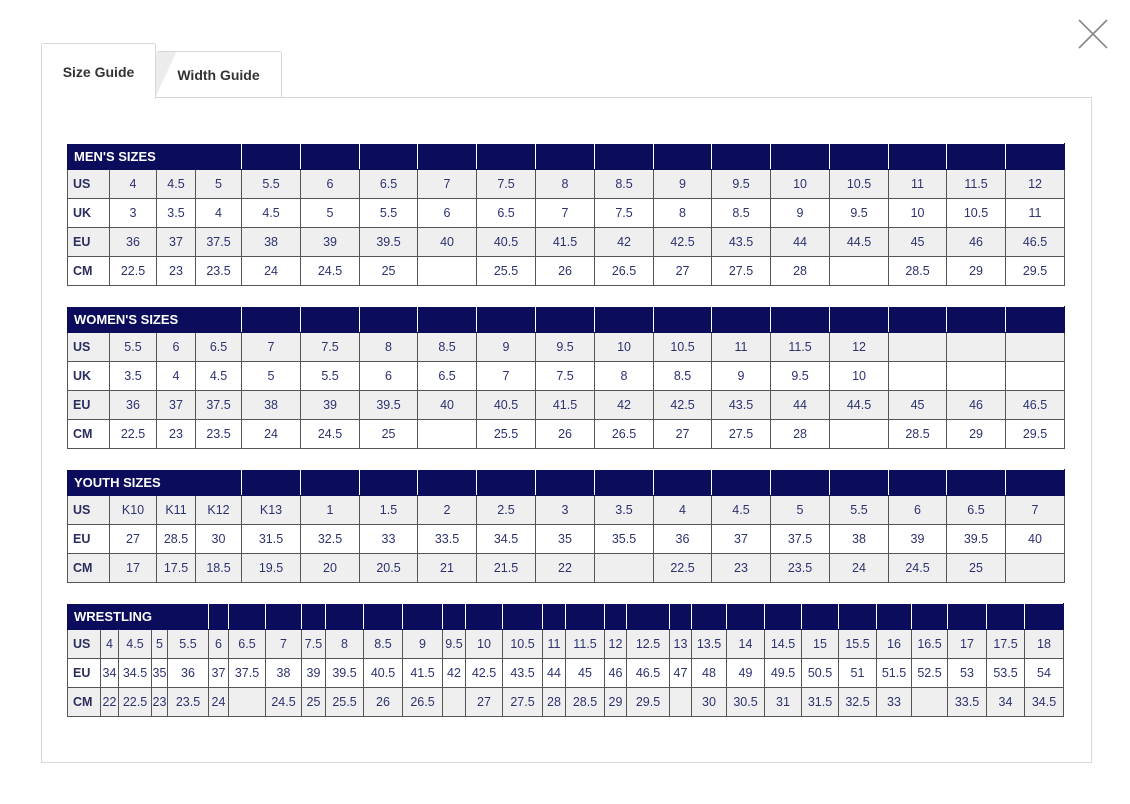 The height and width of the screenshot is (804, 1130). What do you see at coordinates (522, 673) in the screenshot?
I see `size-cell: 43.5` at bounding box center [522, 673].